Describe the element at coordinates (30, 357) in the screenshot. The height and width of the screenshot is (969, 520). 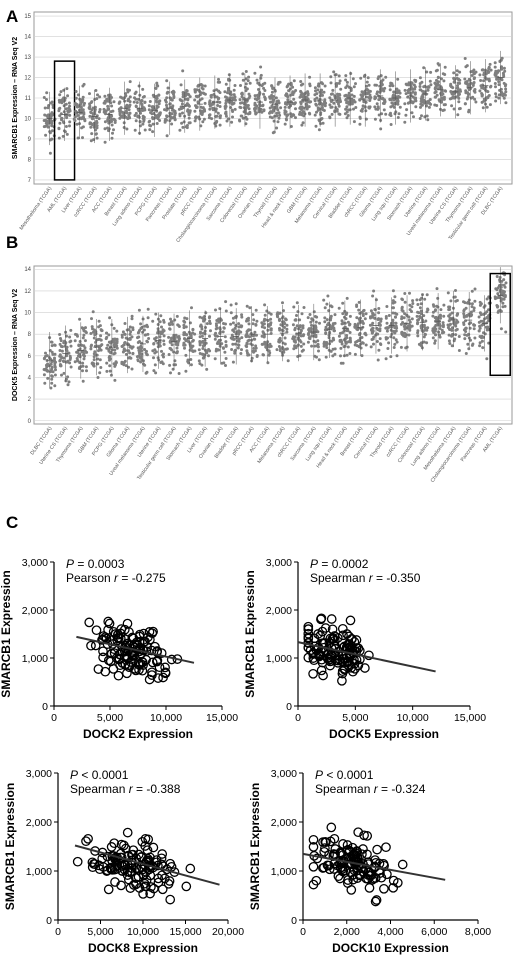
I see `y-tick-label: 6` at that location.